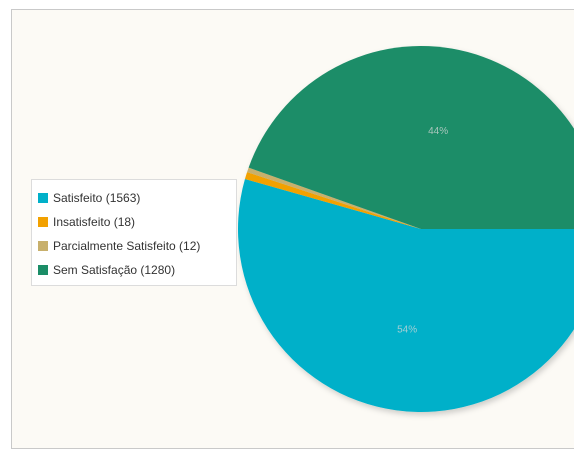 The width and height of the screenshot is (574, 449). I want to click on legend-item-sem-satisfacao: Sem Satisfação (1280), so click(134, 270).